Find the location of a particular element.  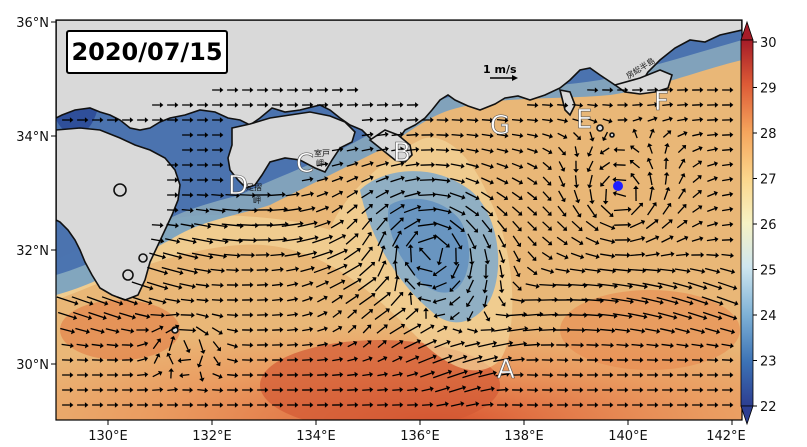

x-tick-label: 130°E is located at coordinates (108, 436).